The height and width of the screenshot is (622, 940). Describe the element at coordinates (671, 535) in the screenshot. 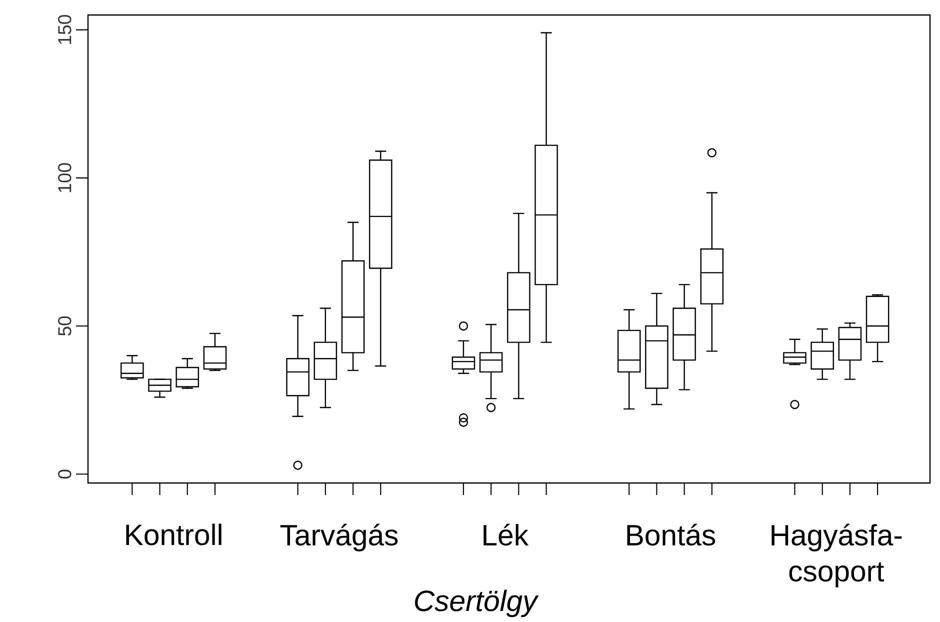

I see `x-tick-label: Bontás` at that location.